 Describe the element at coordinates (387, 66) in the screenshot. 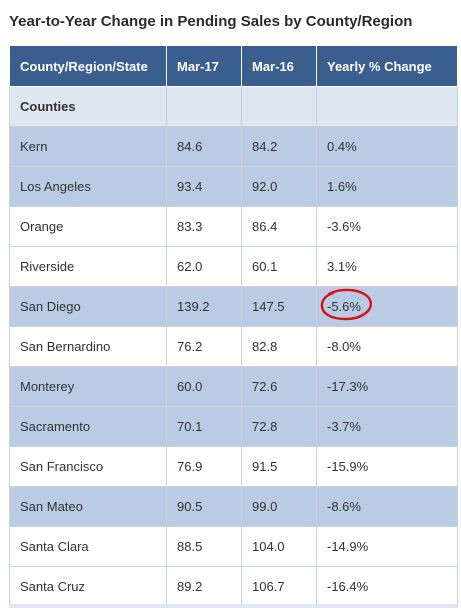

I see `column-header-yearly-change: Yearly % Change` at that location.